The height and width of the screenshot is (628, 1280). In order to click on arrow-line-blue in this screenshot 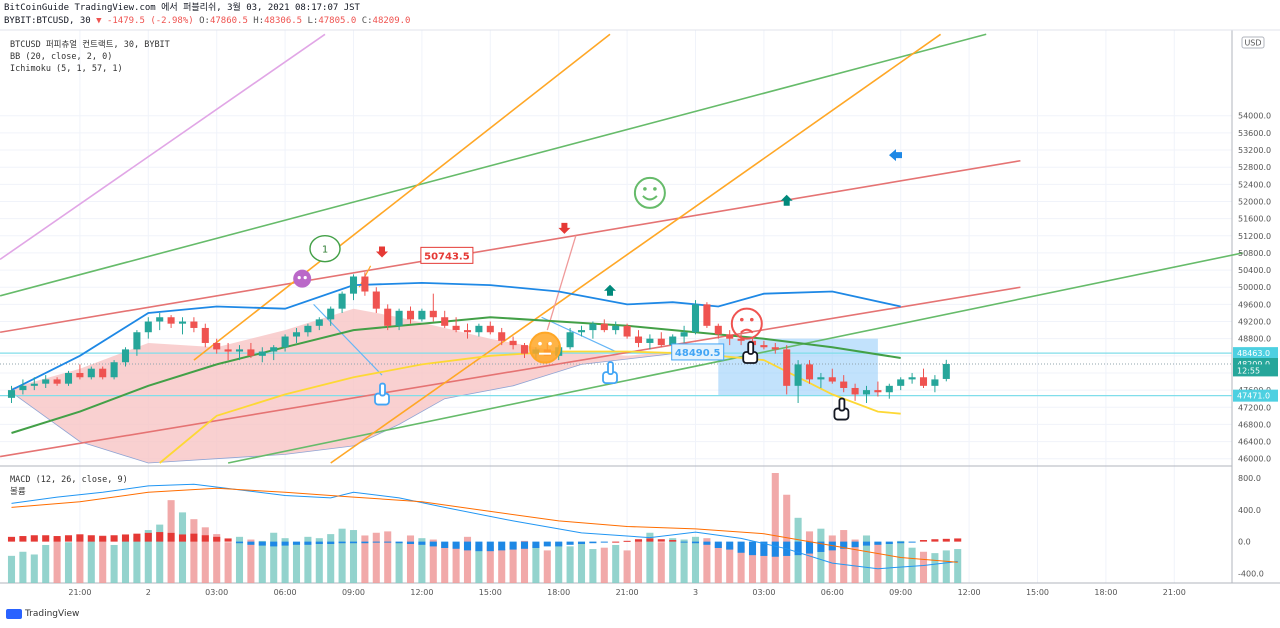, I will do `click(348, 339)`.